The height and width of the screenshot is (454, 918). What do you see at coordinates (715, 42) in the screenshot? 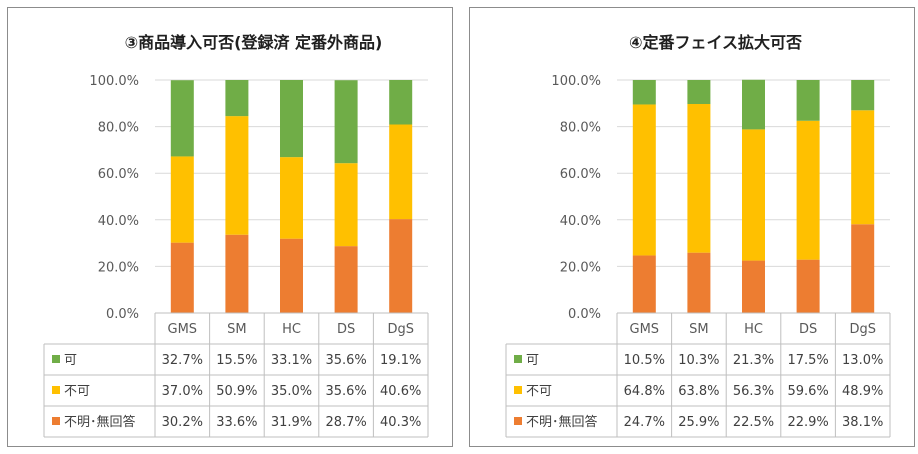
I see `chart-title: ④定番フェイス拡大可否` at bounding box center [715, 42].